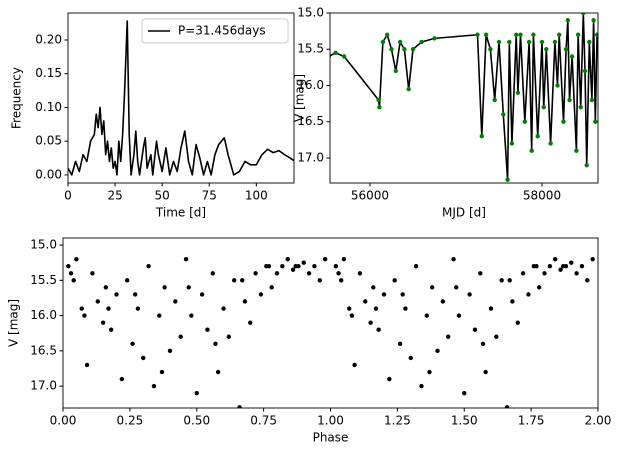  I want to click on x-tick-label: 0.75, so click(263, 421).